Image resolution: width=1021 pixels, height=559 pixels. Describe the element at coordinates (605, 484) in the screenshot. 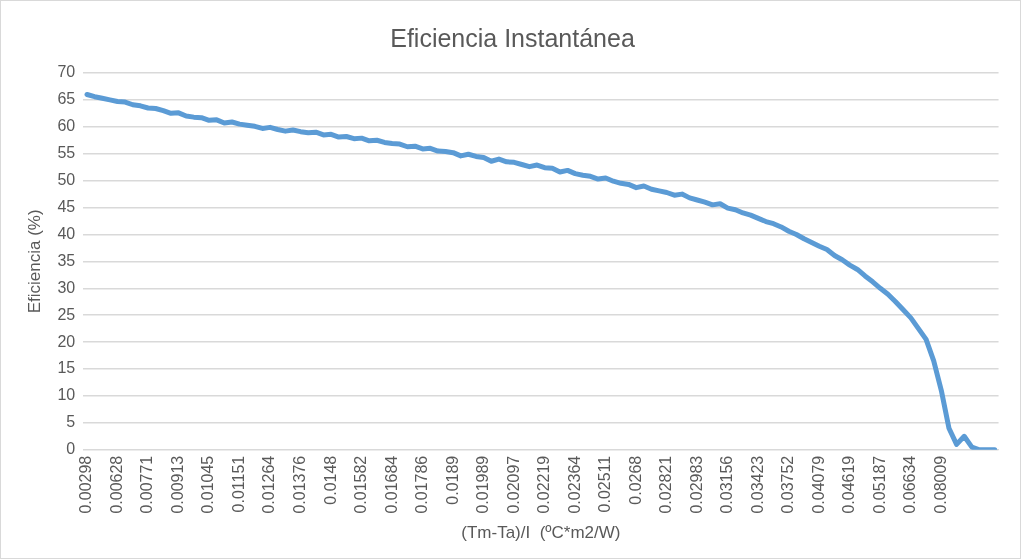

I see `x-tick-label: 0.02511` at that location.